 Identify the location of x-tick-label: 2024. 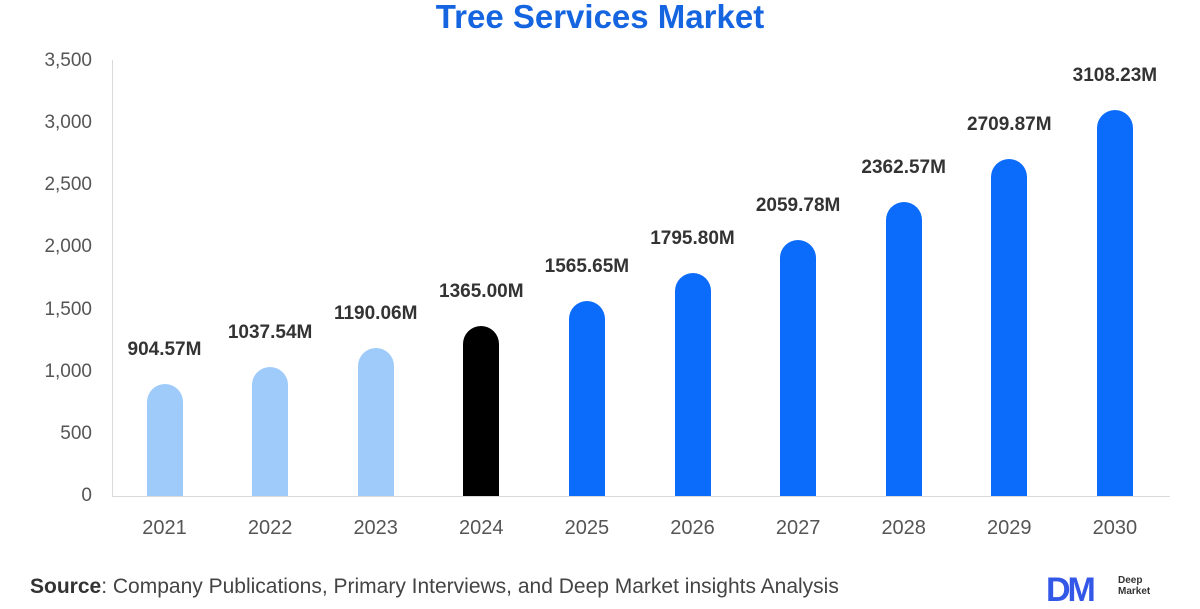
(481, 528).